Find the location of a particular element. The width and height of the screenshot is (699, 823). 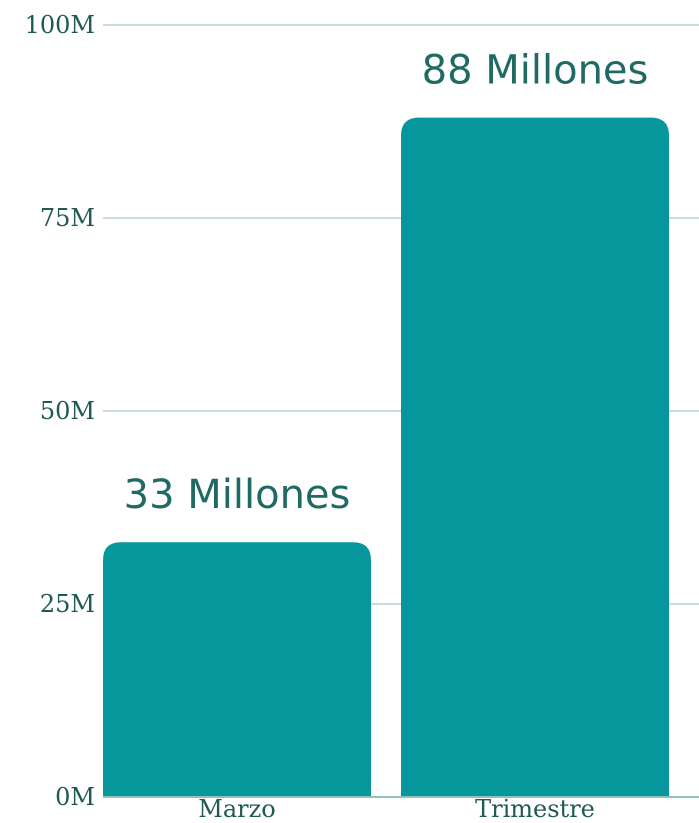

bar-data-label: 33 Millones is located at coordinates (237, 495).